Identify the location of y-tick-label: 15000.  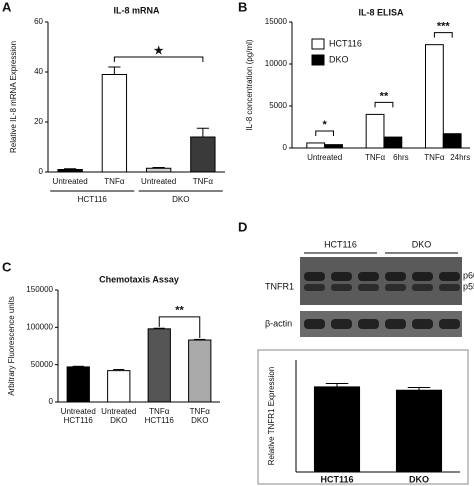
(276, 21).